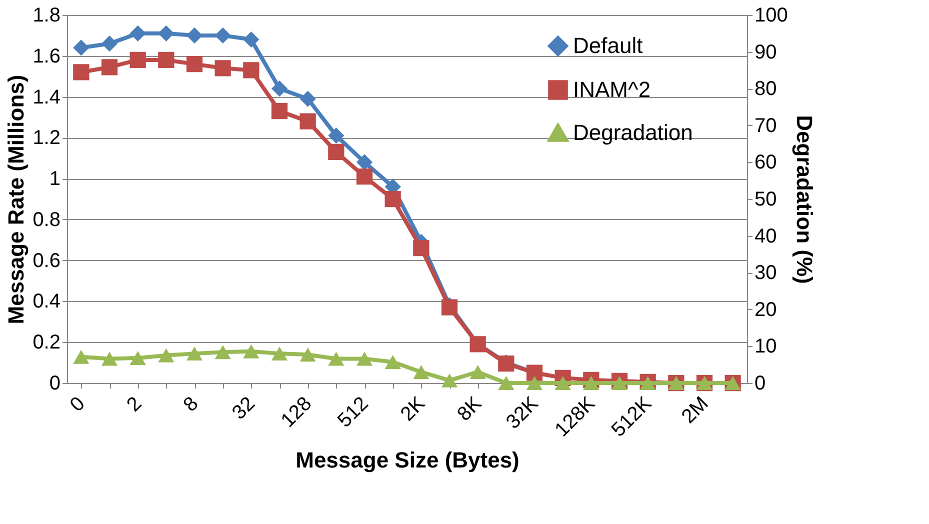 The image size is (929, 524). I want to click on y2-tick-label: 20, so click(765, 309).